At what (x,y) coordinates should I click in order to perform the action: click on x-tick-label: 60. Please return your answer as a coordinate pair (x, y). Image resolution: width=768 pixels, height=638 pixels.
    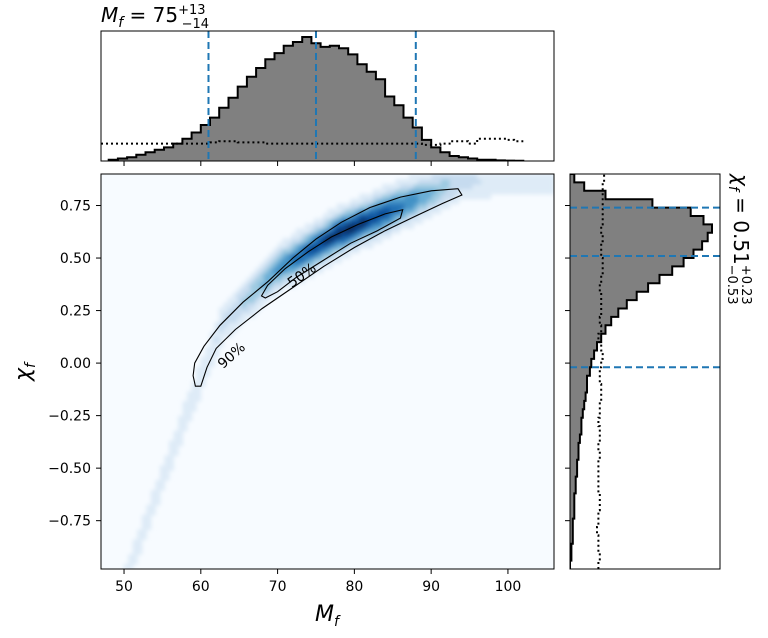
    Looking at the image, I should click on (201, 587).